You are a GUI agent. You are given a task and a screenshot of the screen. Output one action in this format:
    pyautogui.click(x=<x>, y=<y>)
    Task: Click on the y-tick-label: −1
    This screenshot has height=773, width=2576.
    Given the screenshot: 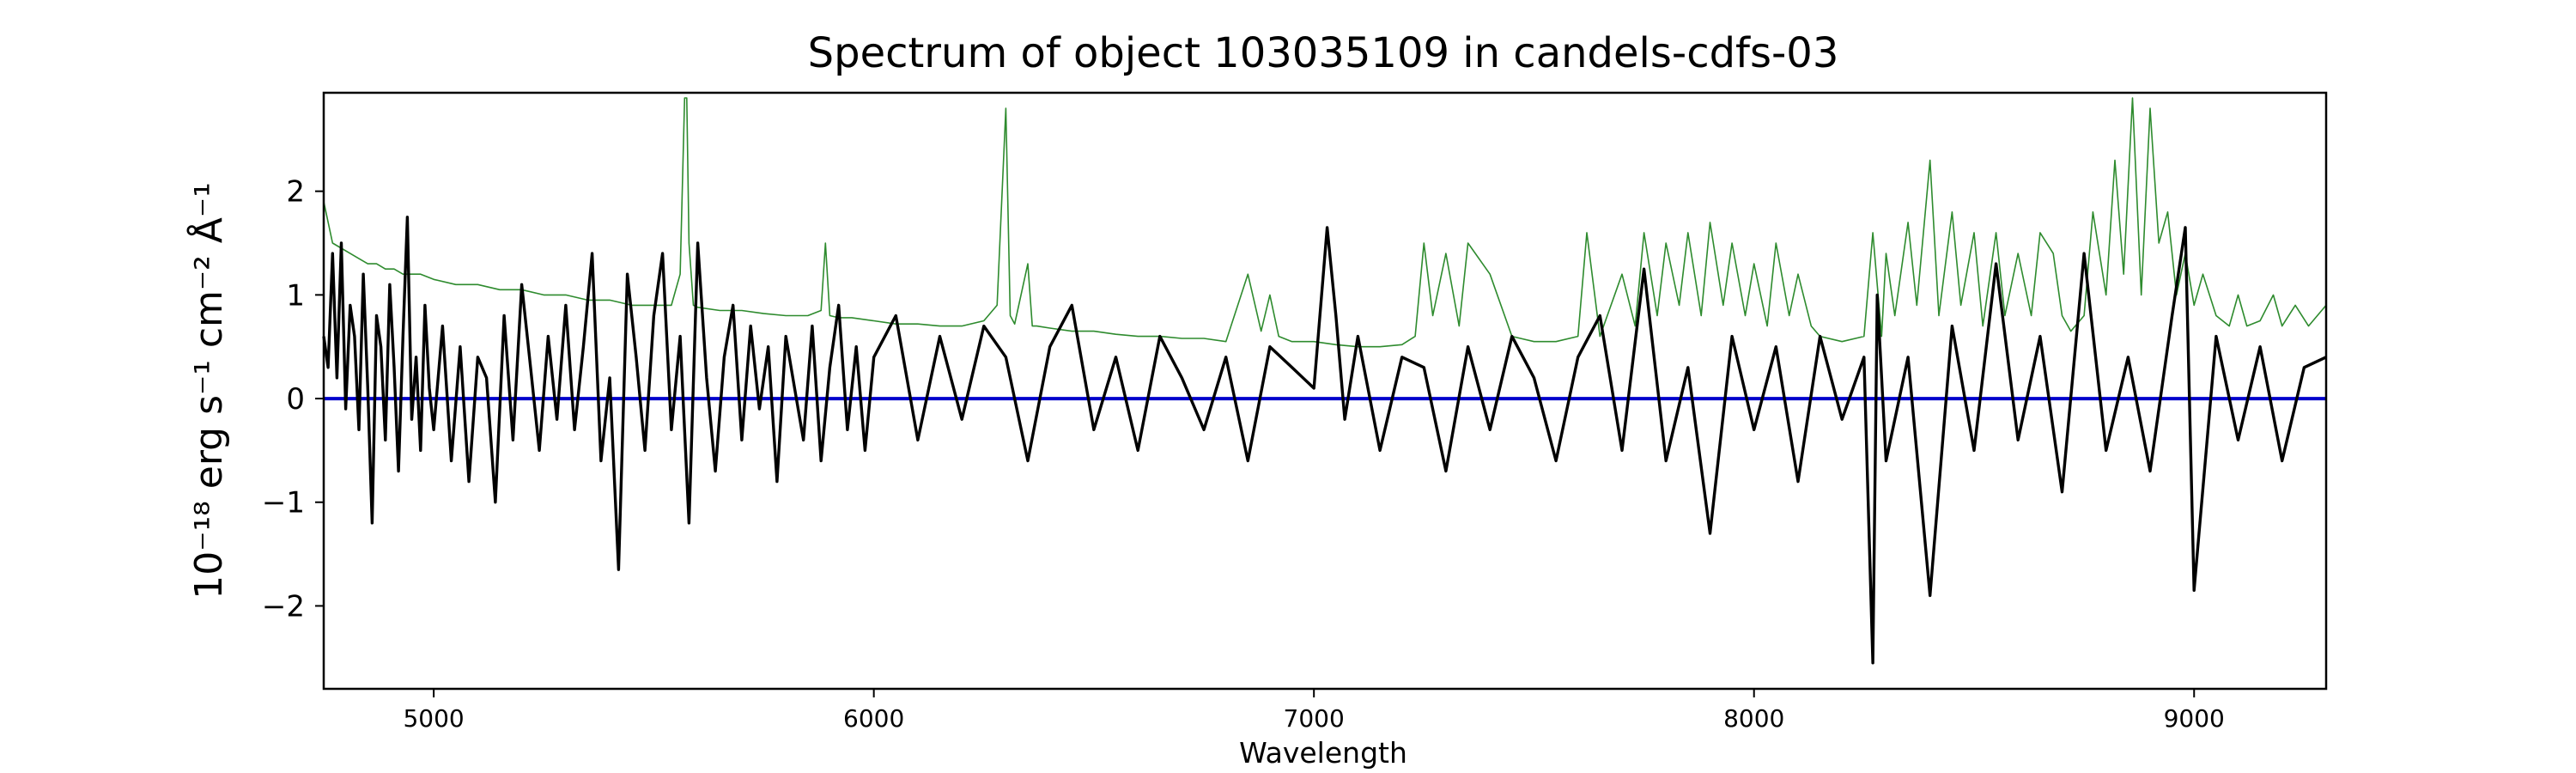 What is the action you would take?
    pyautogui.click(x=283, y=503)
    